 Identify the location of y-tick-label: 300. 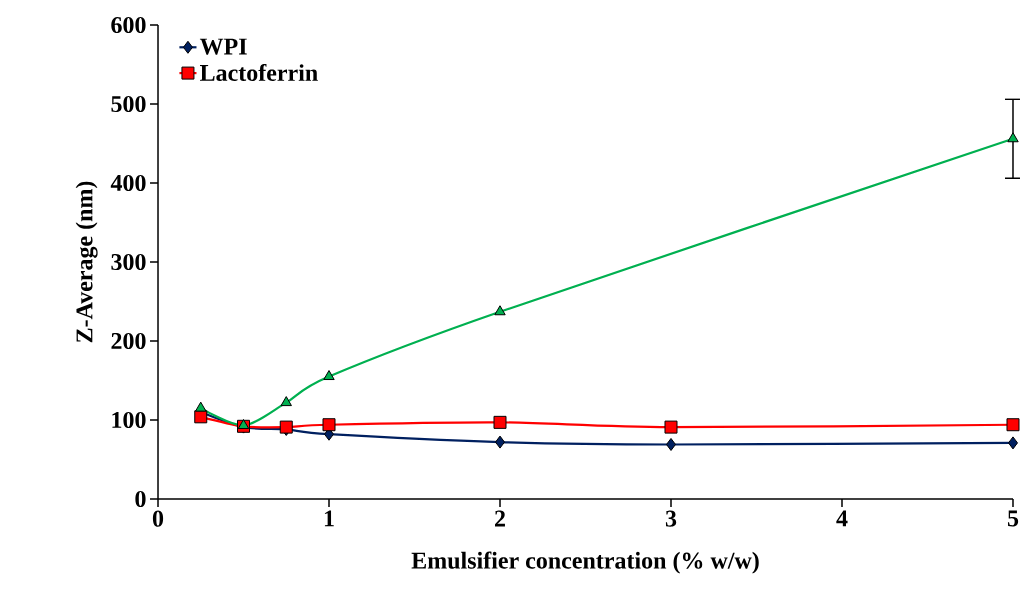
(128, 262).